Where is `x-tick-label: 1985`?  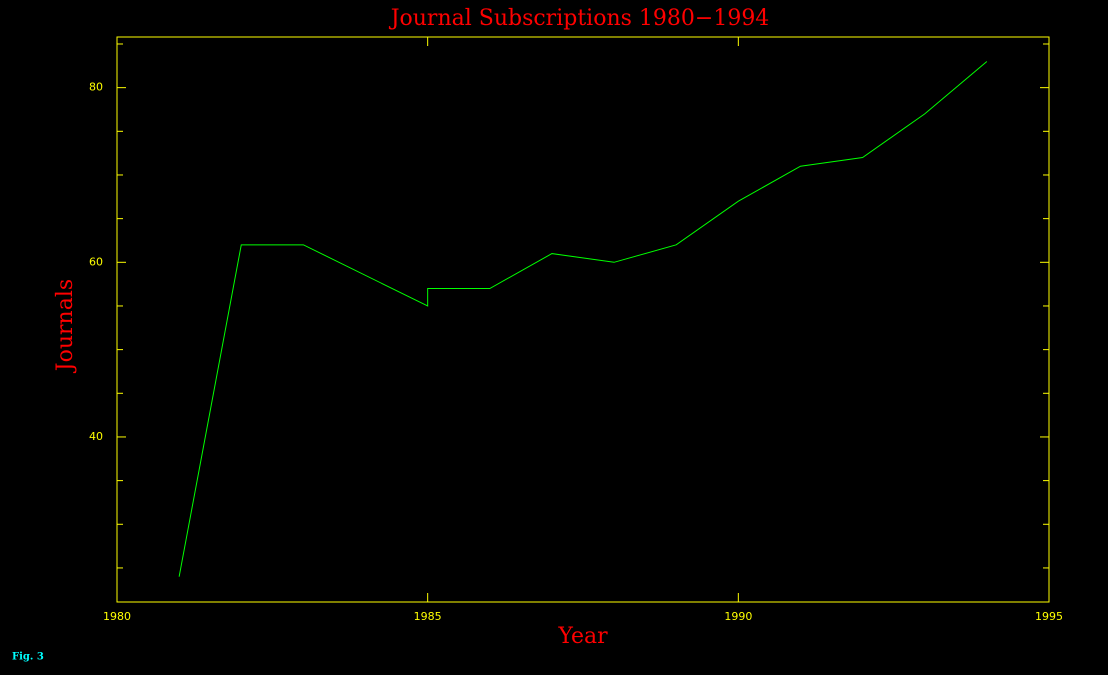
x-tick-label: 1985 is located at coordinates (428, 616).